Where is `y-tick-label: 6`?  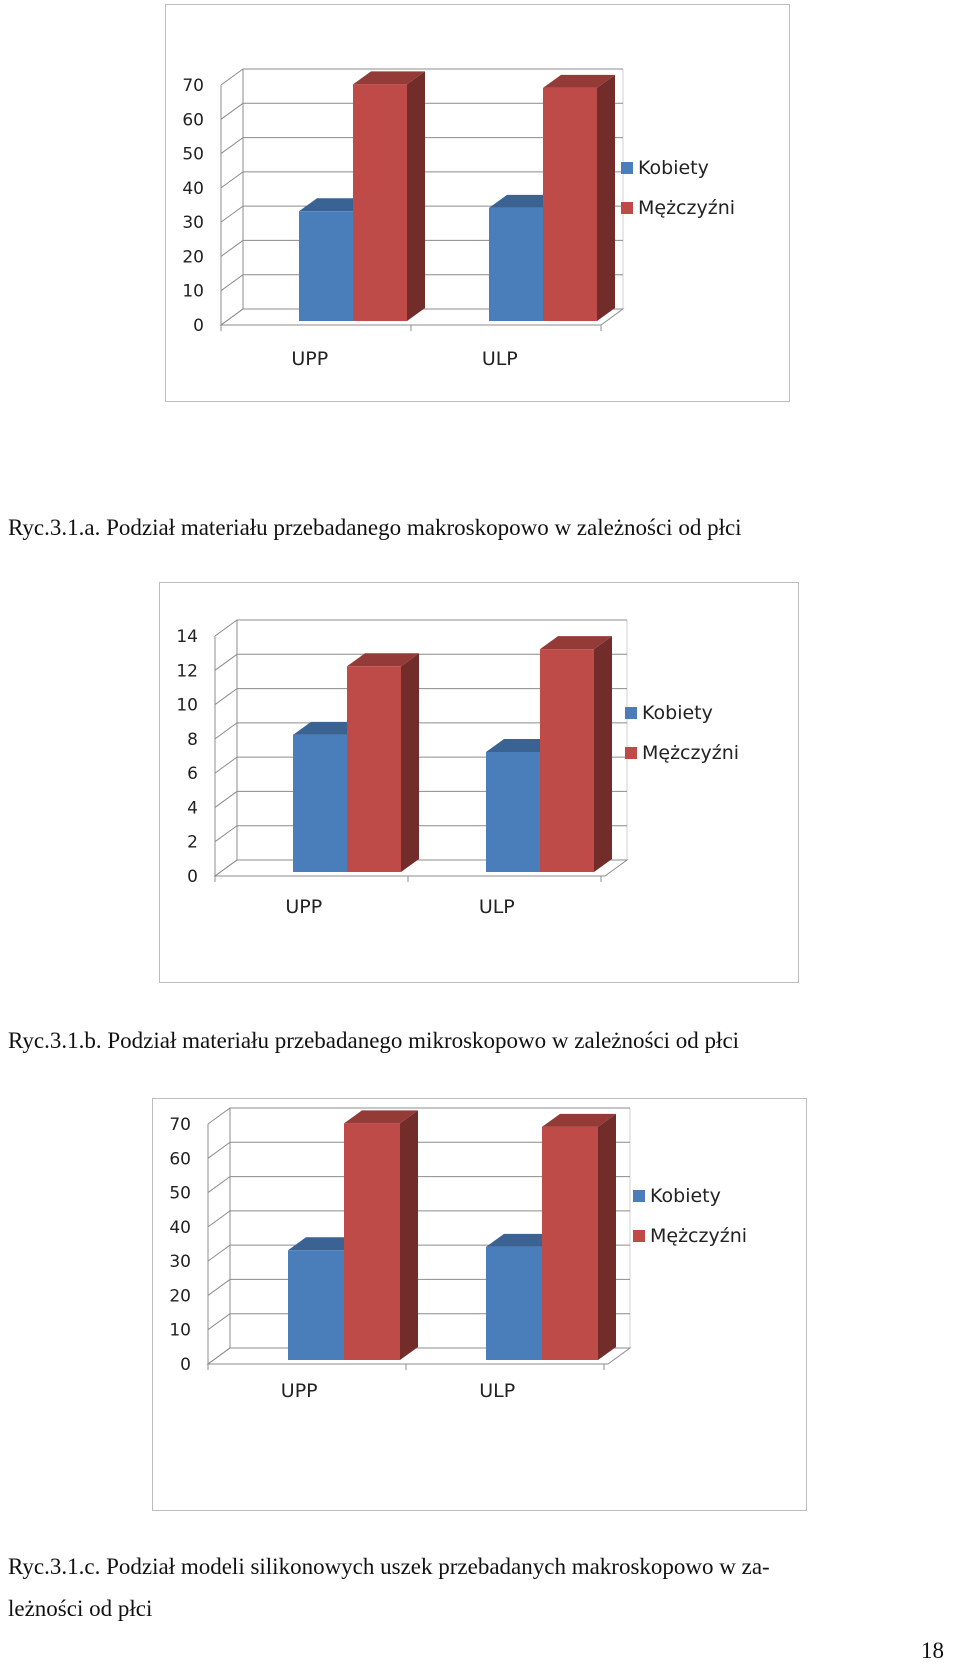 y-tick-label: 6 is located at coordinates (192, 774).